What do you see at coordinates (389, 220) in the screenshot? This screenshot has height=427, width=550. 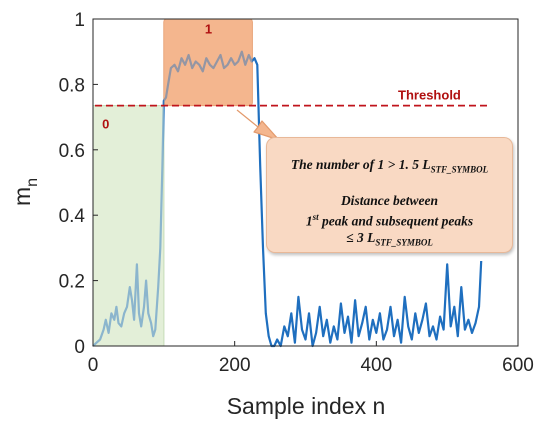 I see `callout-line-3: 1st peak and subsequent peaks` at bounding box center [389, 220].